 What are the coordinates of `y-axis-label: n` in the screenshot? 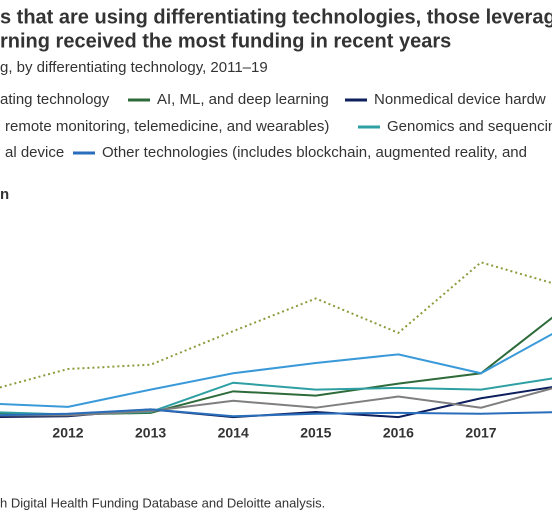 It's located at (4, 194).